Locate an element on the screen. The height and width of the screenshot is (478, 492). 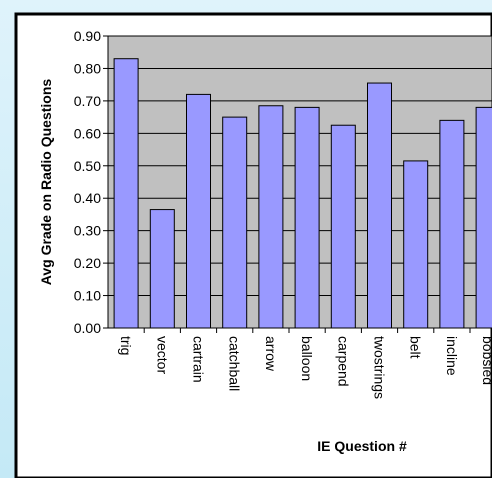
x-tick-label-incline: incline is located at coordinates (452, 356).